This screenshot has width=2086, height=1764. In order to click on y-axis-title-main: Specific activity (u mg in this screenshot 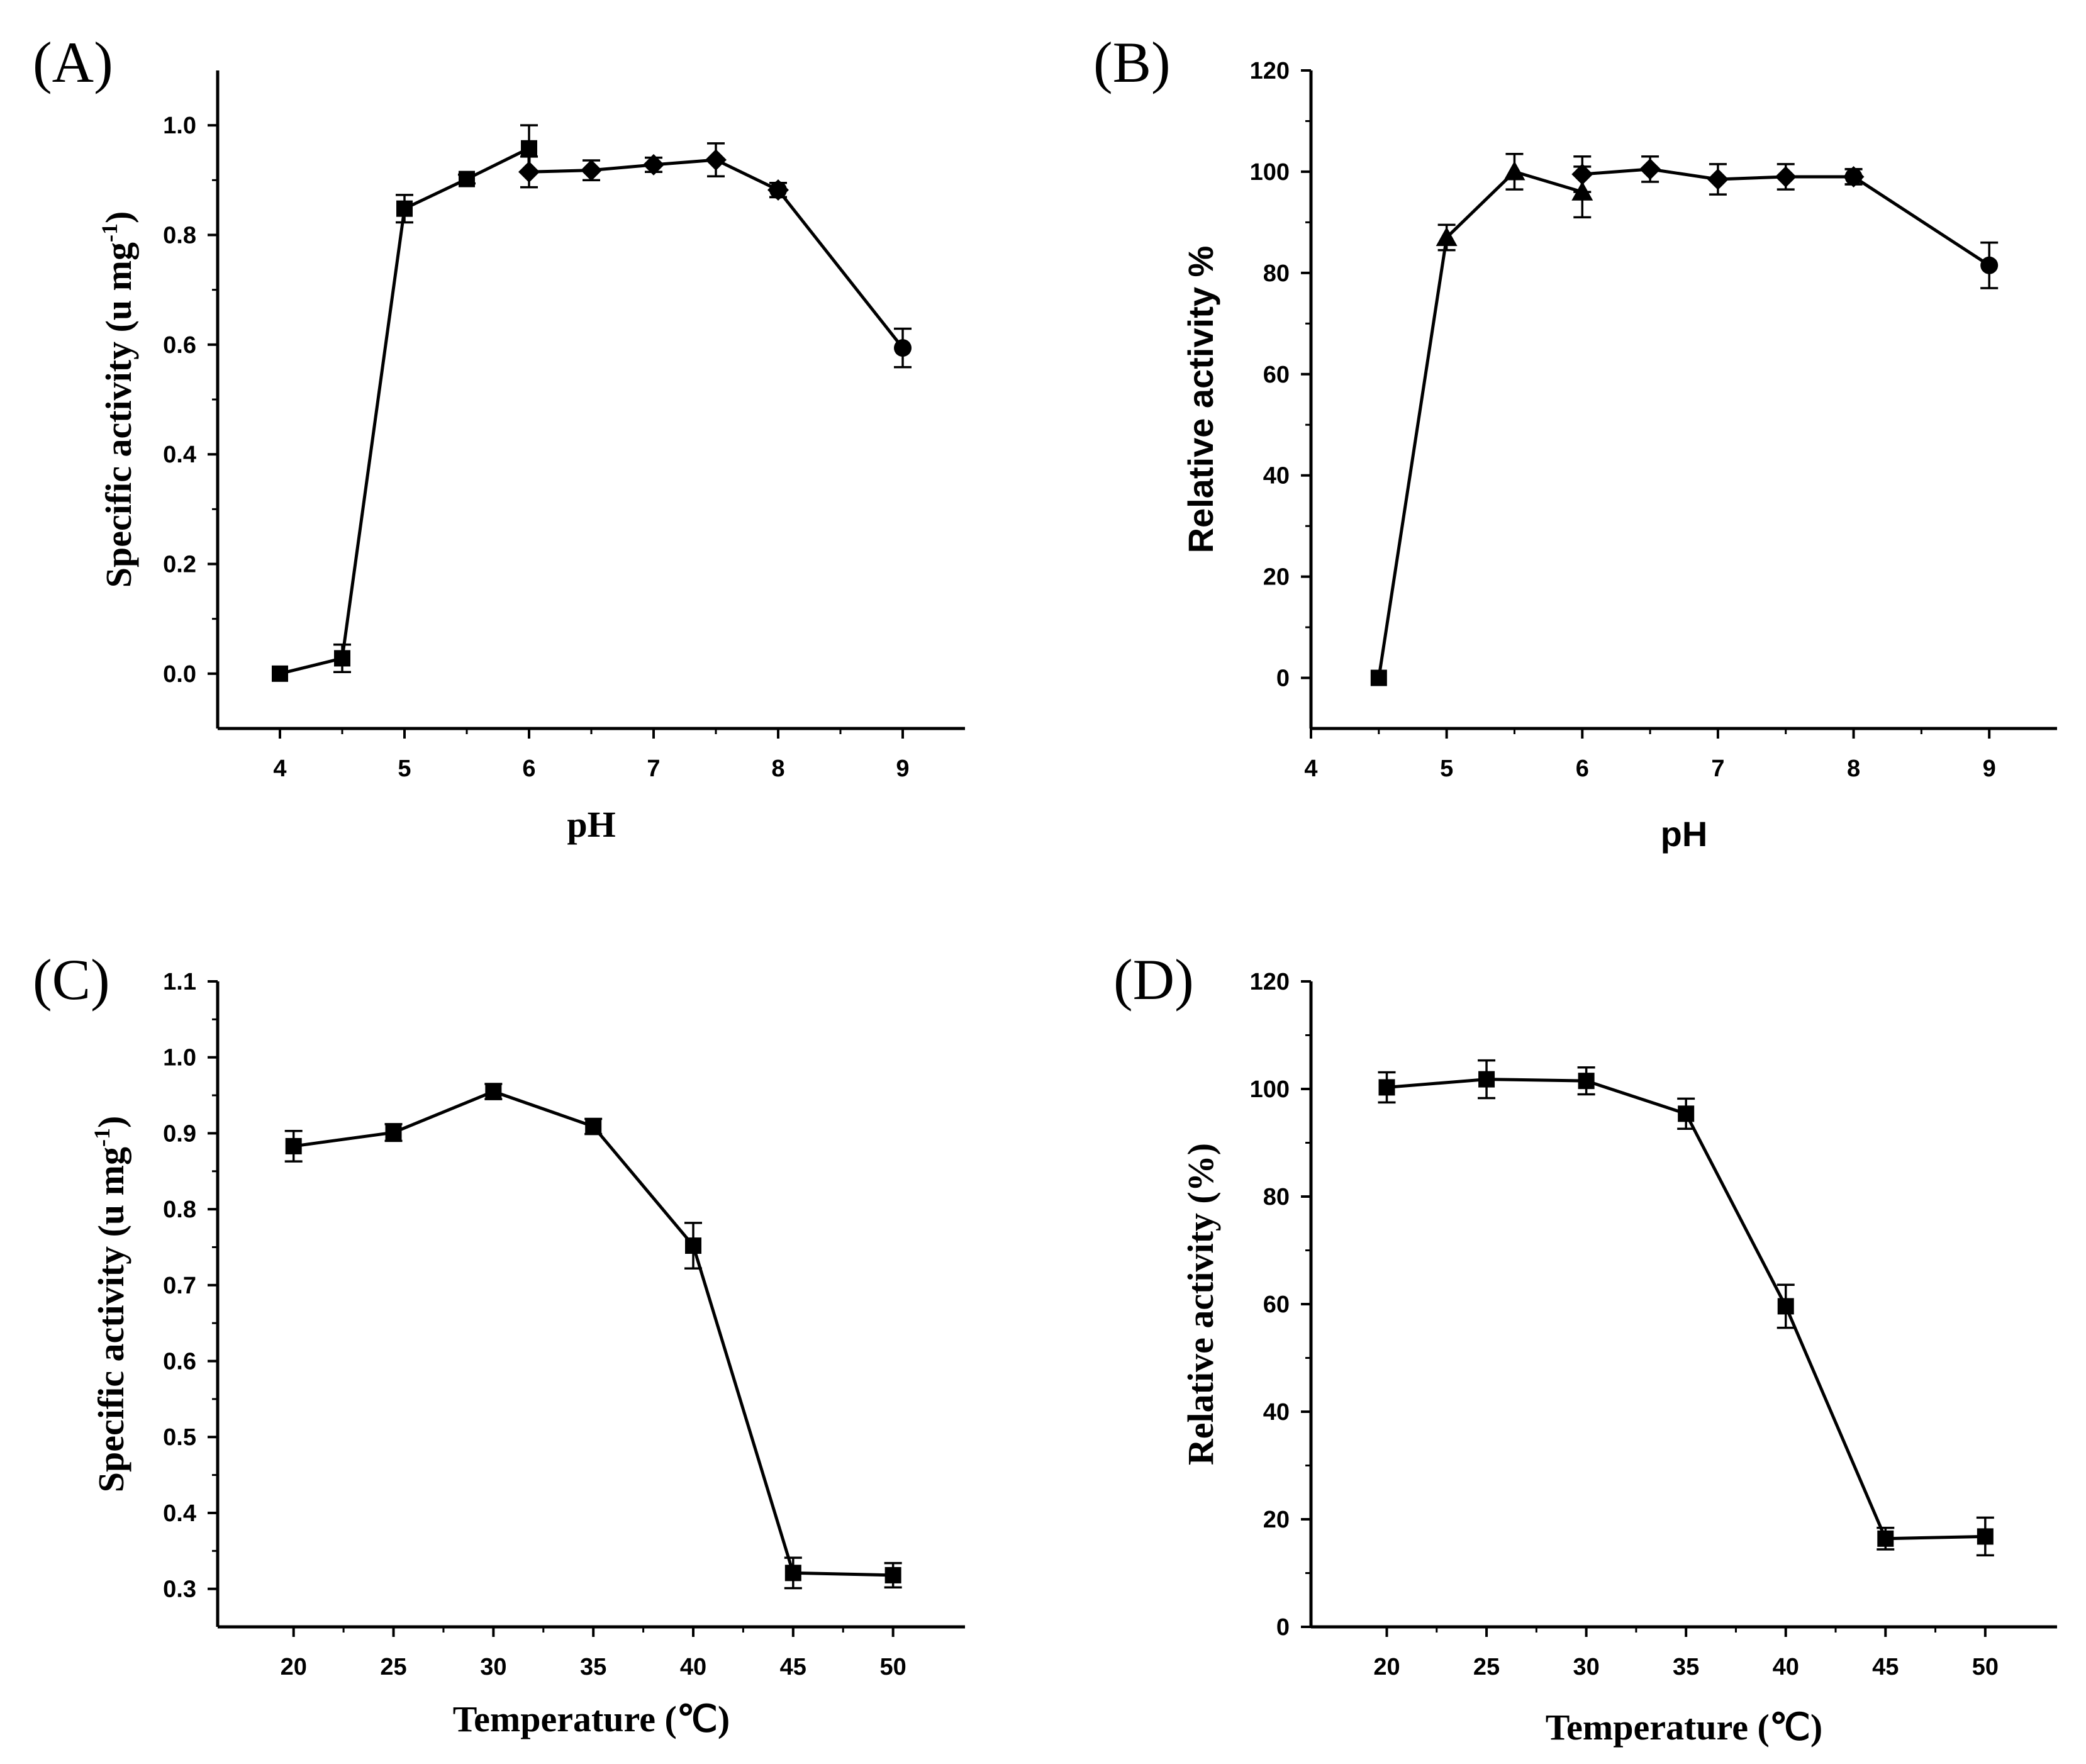, I will do `click(119, 415)`.